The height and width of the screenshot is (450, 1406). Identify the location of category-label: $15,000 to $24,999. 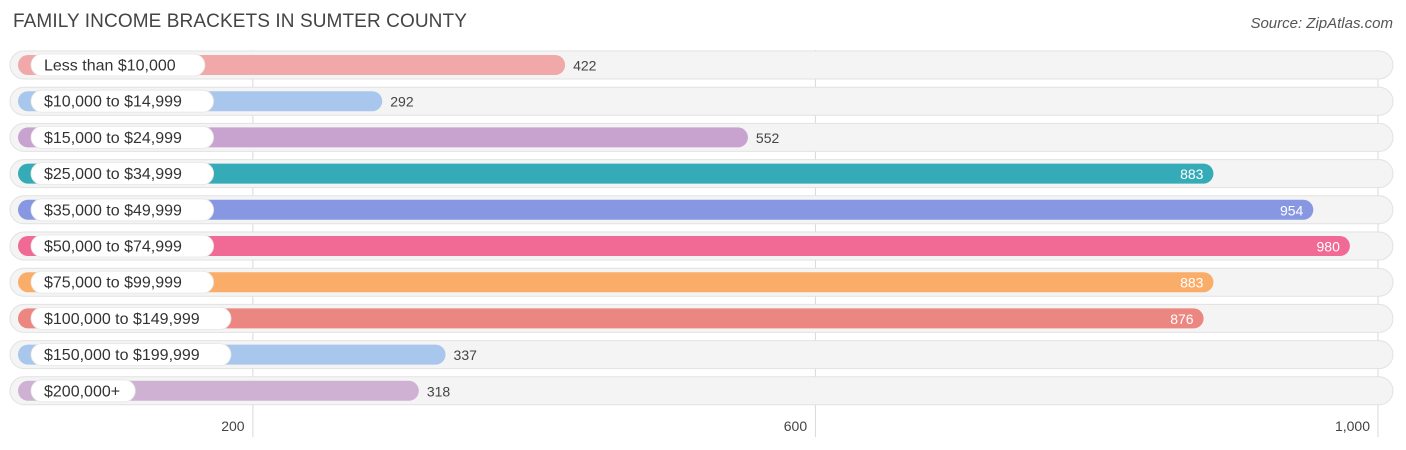
(113, 138).